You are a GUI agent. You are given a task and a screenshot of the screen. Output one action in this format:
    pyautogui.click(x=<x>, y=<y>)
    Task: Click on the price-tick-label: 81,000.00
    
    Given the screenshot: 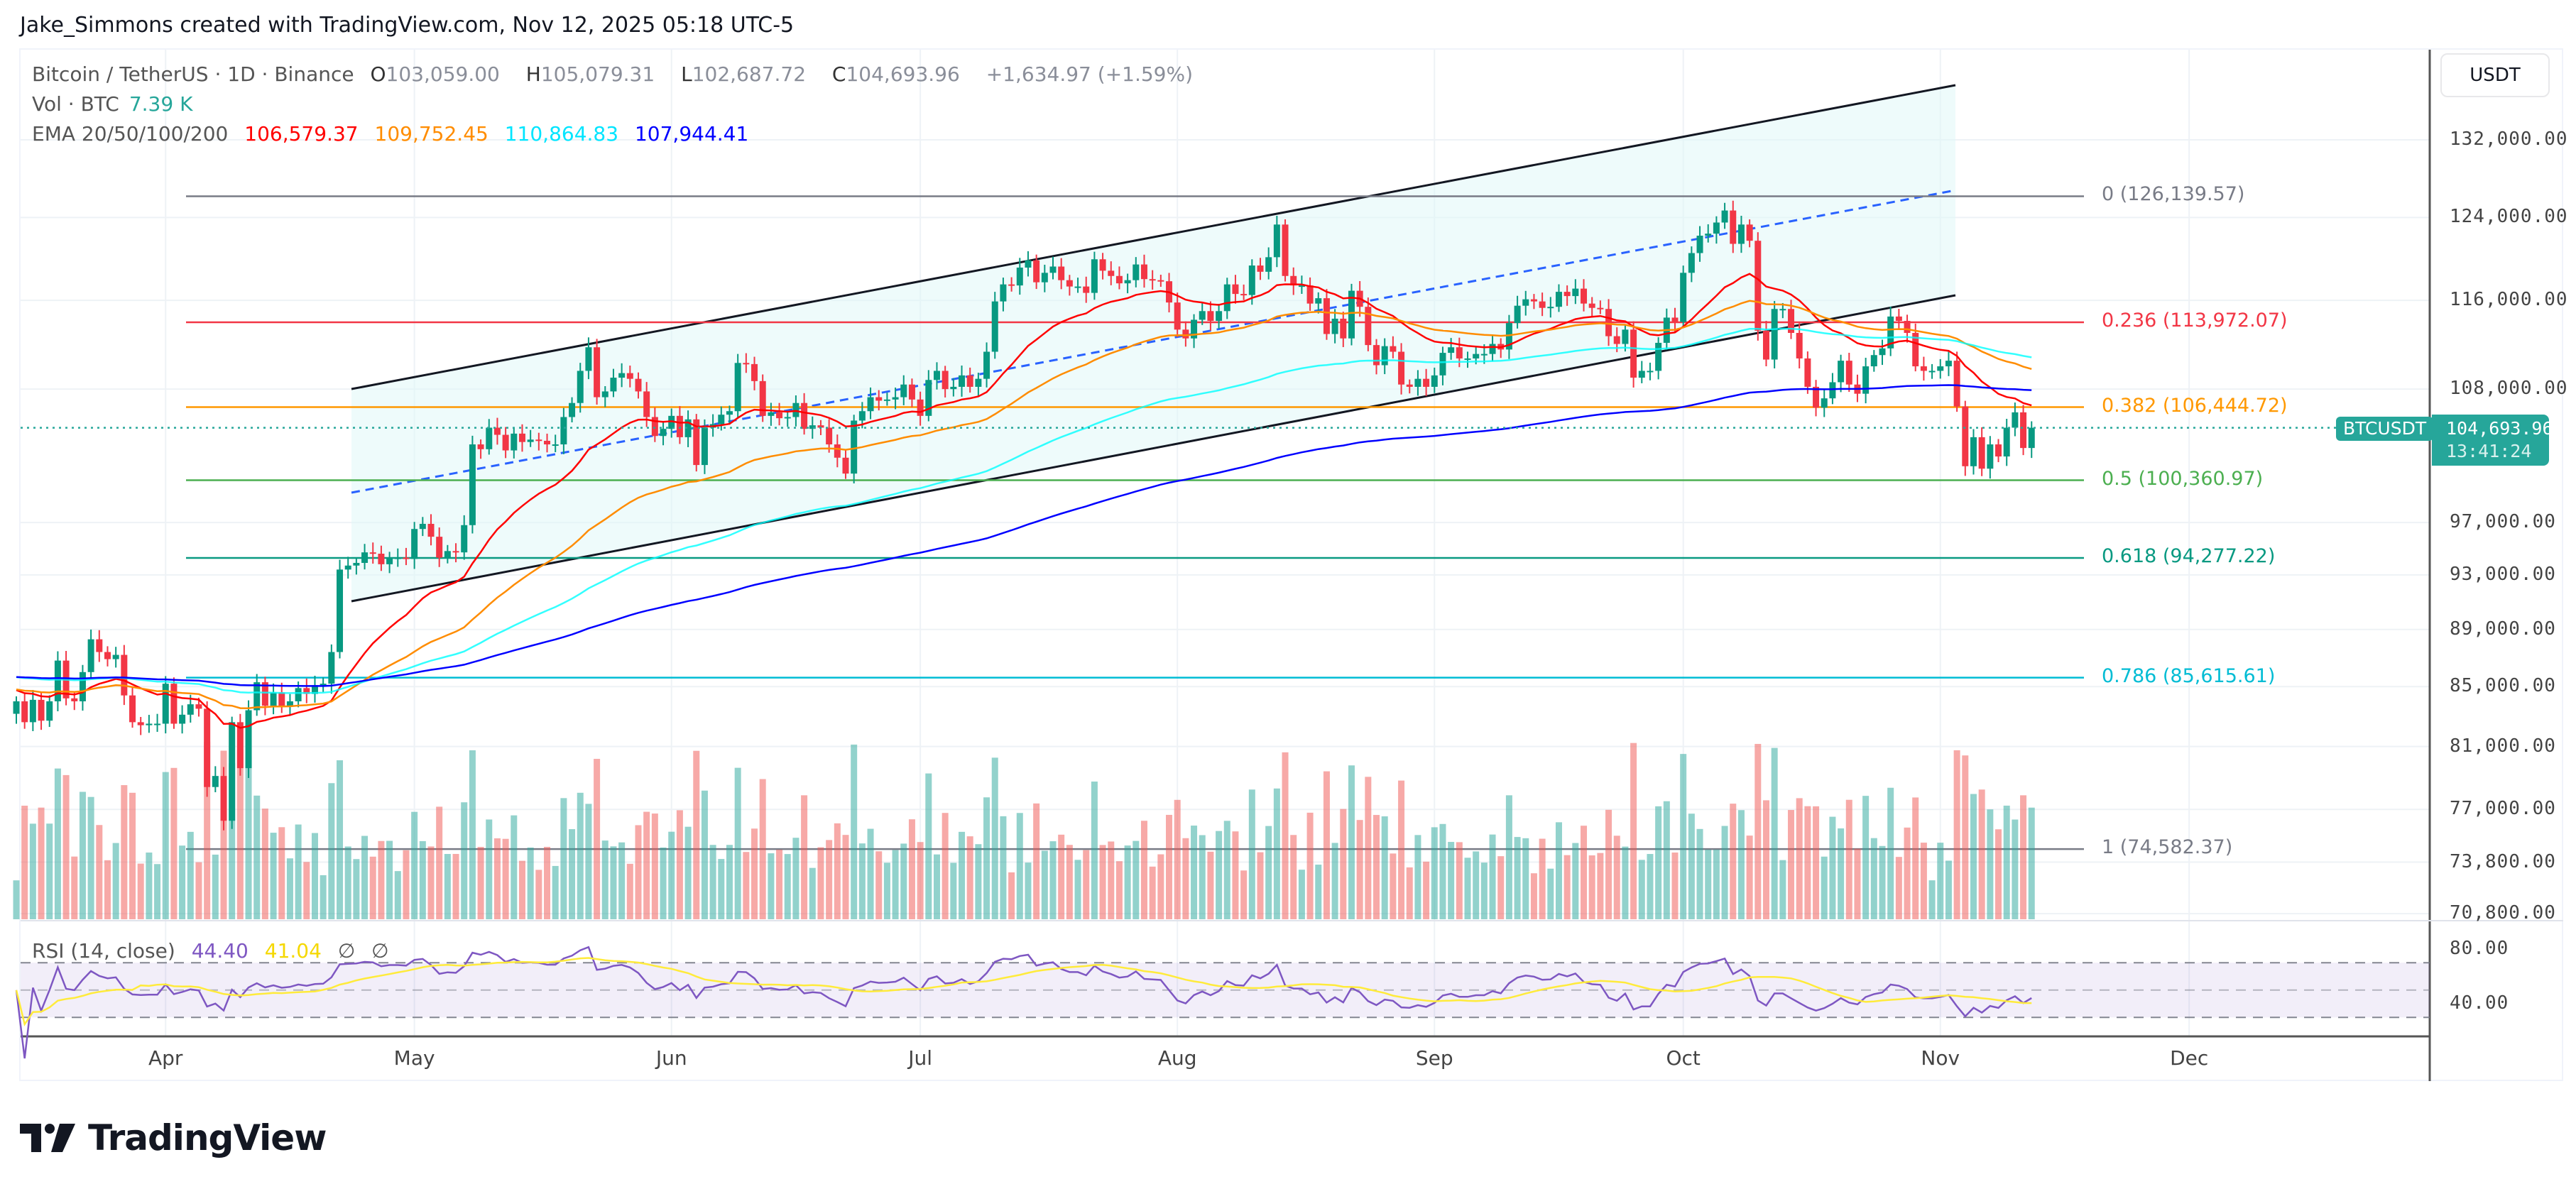 What is the action you would take?
    pyautogui.click(x=2503, y=746)
    